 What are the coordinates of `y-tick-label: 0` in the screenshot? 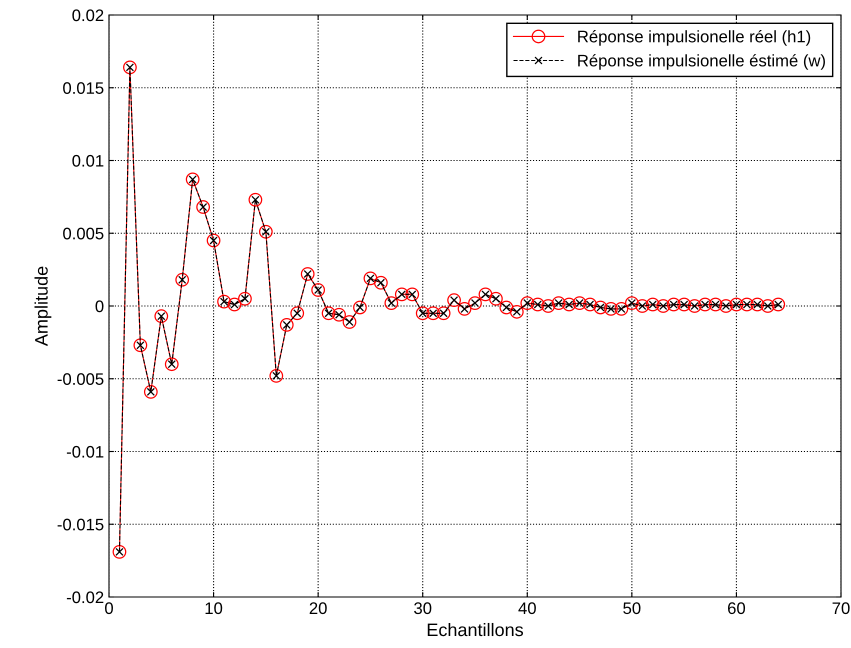 It's located at (100, 306).